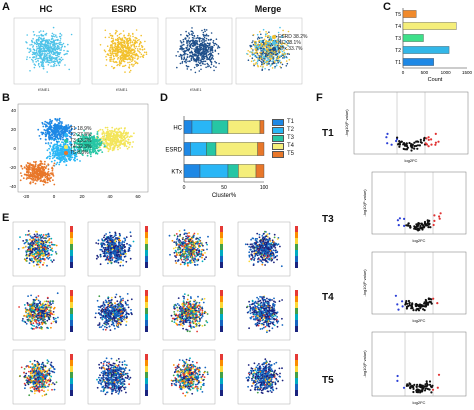 This screenshot has width=474, height=410. Describe the element at coordinates (290, 49) in the screenshot. I see `legend-ktx: KTx 33.7%` at that location.